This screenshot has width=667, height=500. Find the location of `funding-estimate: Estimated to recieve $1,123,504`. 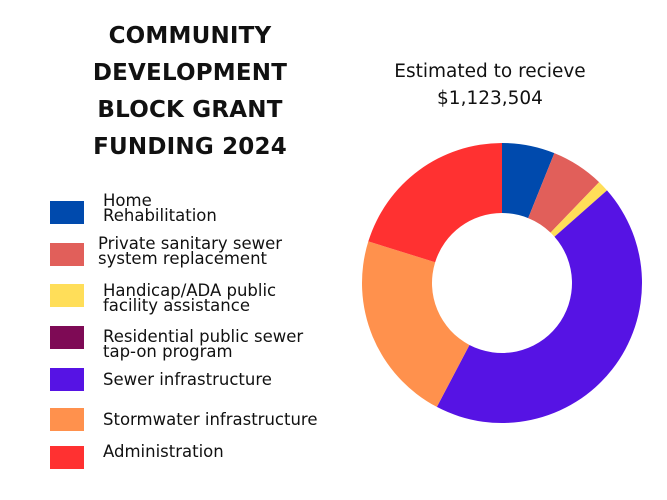

funding-estimate: Estimated to recieve $1,123,504 is located at coordinates (490, 85).